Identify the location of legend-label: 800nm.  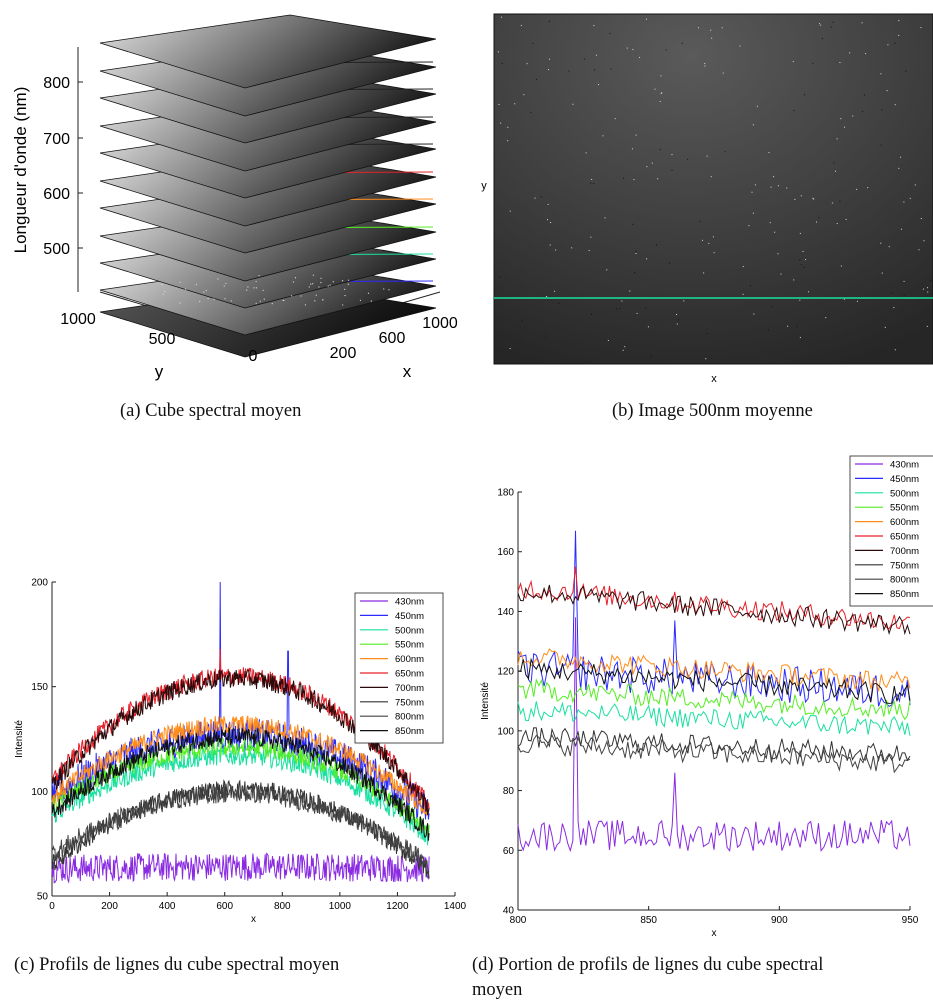
(409, 717).